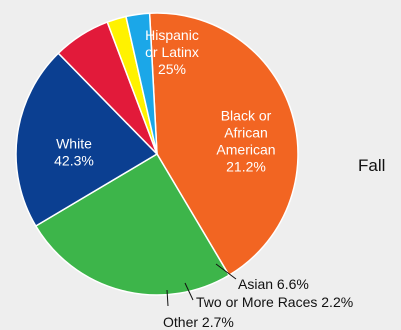 This screenshot has width=401, height=330. I want to click on slice-label-0-line-1: 42.3%, so click(74, 161).